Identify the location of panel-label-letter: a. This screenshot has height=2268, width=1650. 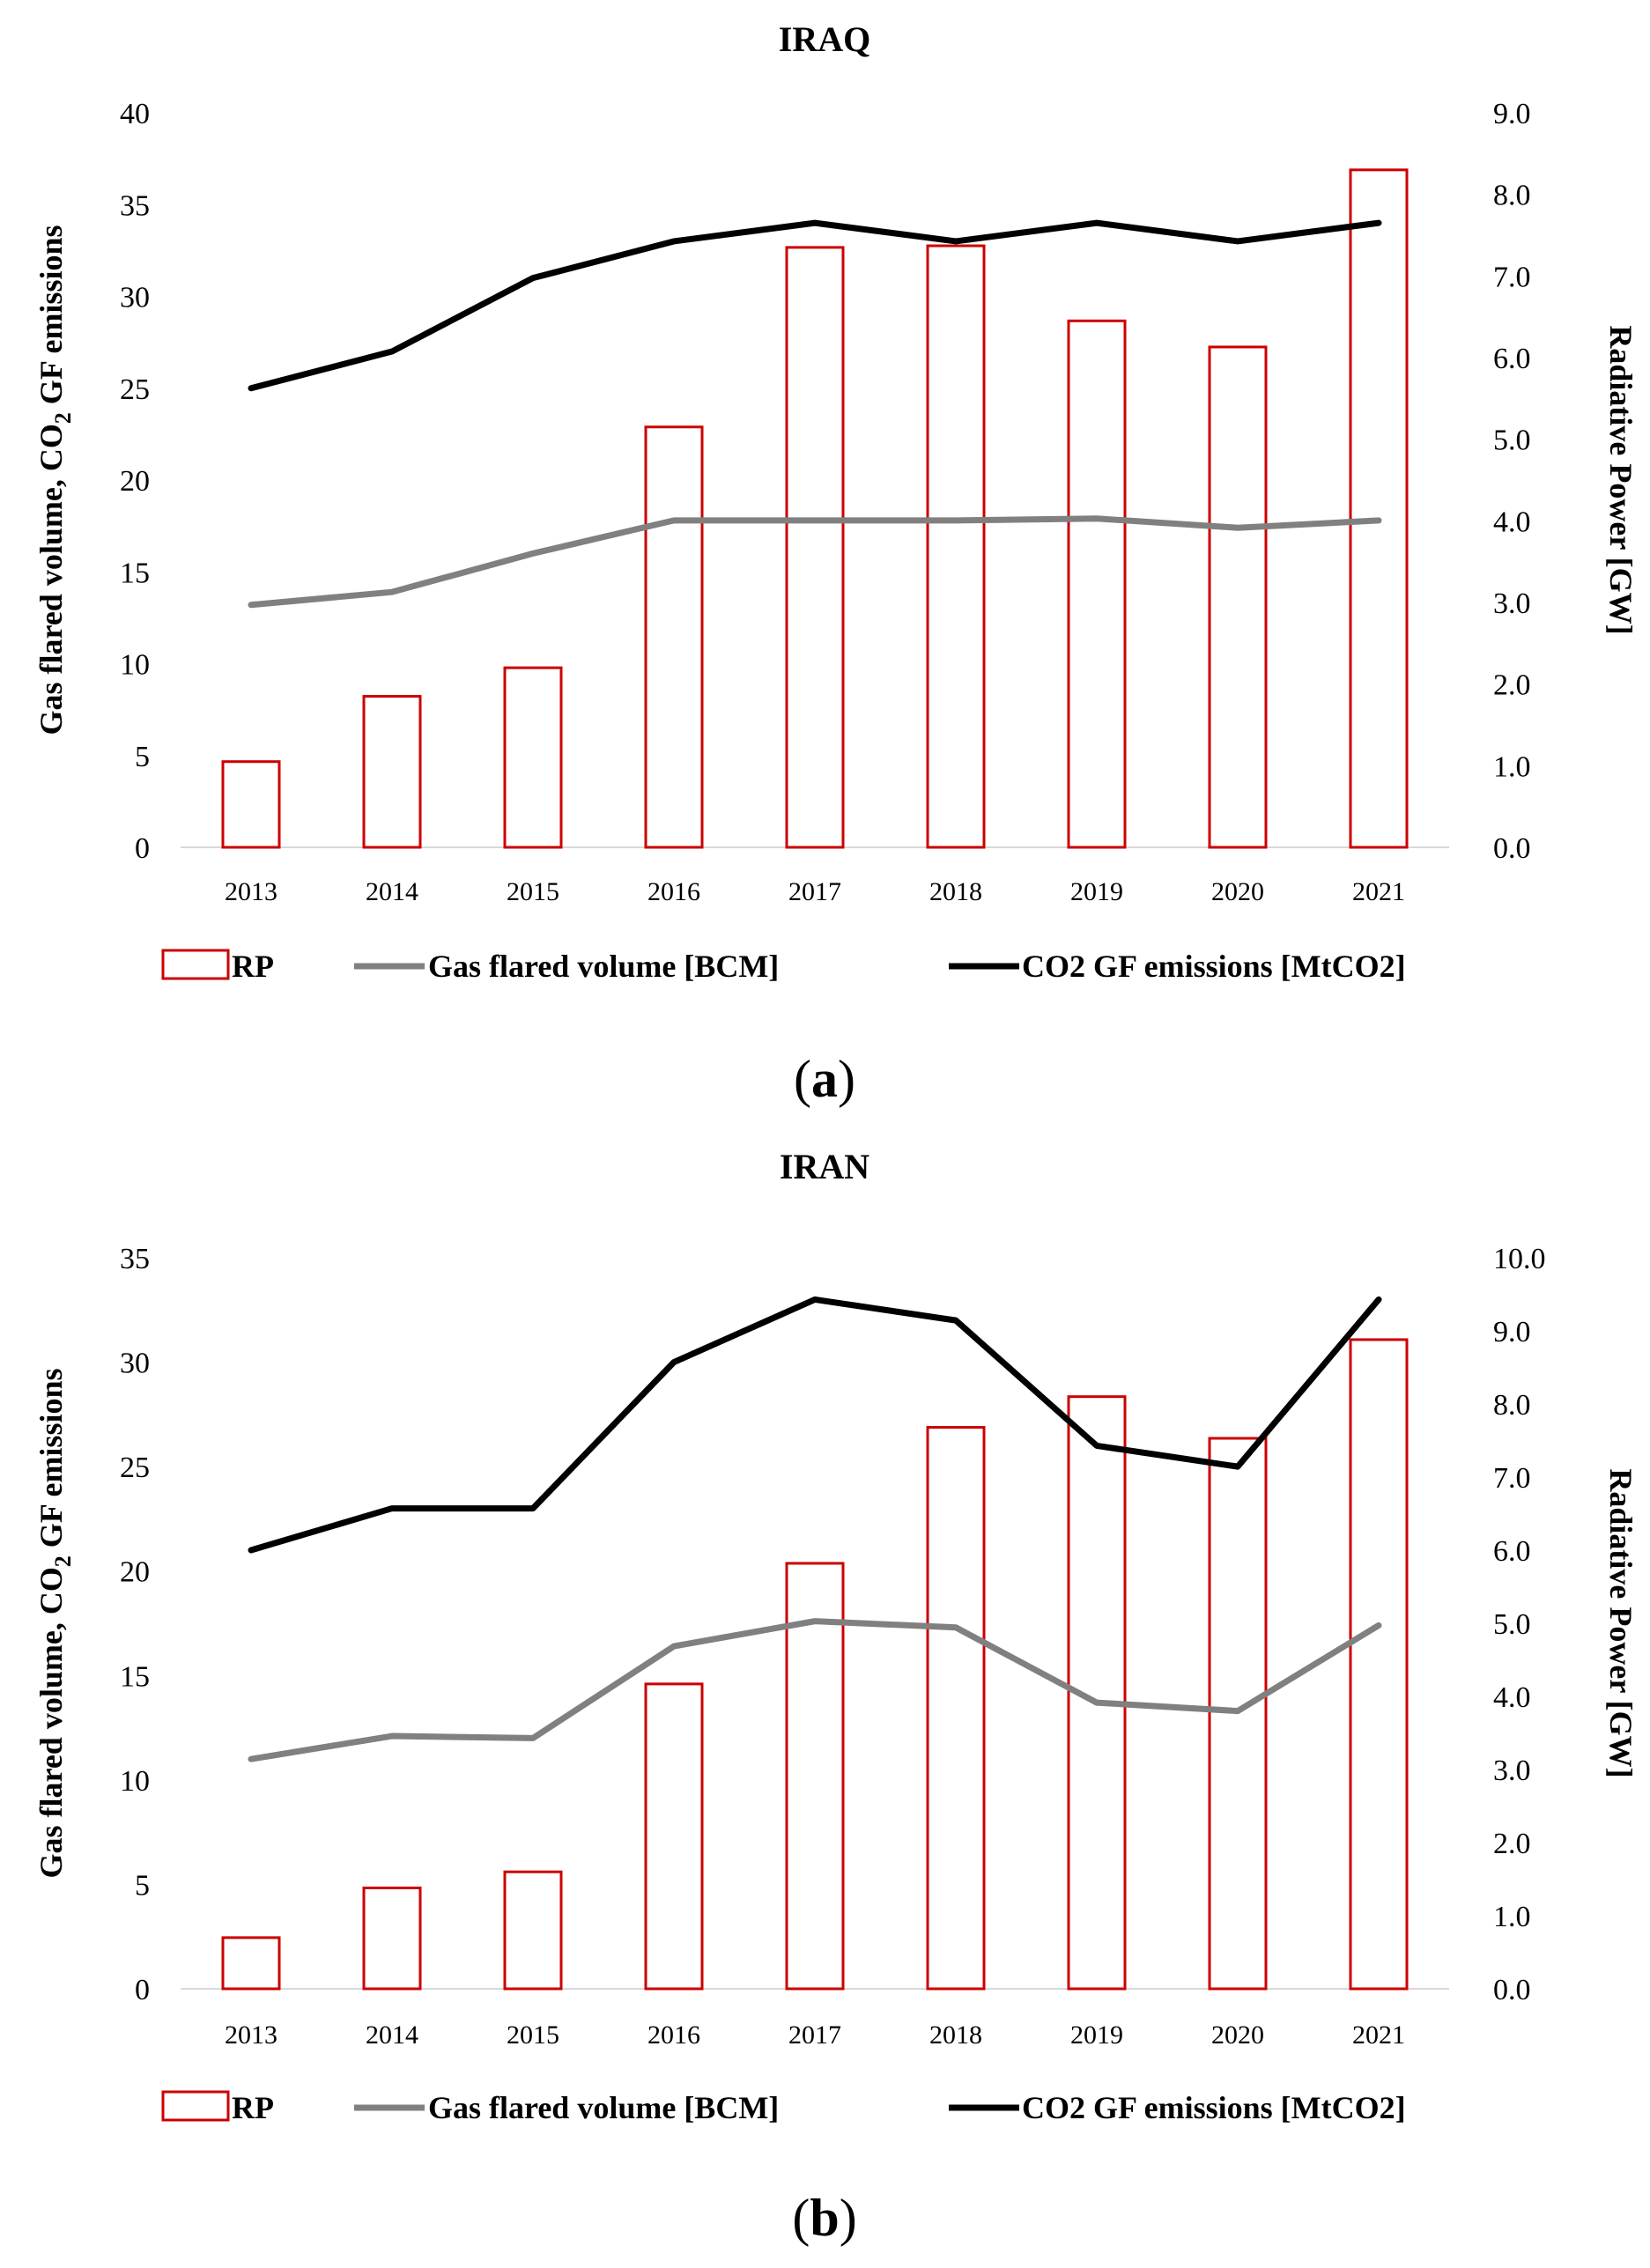
(824, 1079).